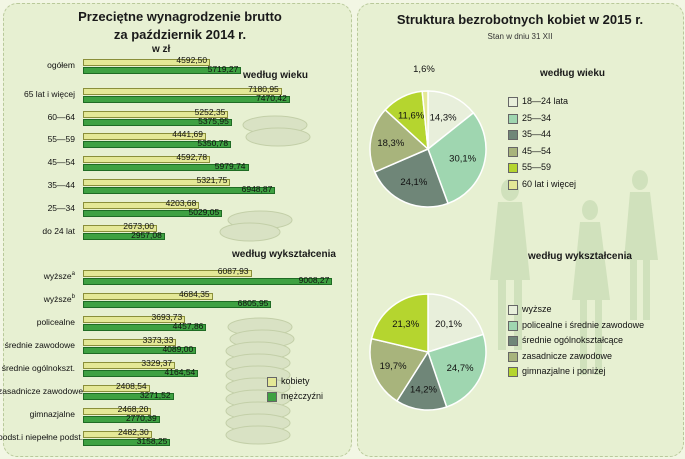 The height and width of the screenshot is (459, 685). What do you see at coordinates (580, 256) in the screenshot?
I see `pie-edu-title: według wykształcenia` at bounding box center [580, 256].